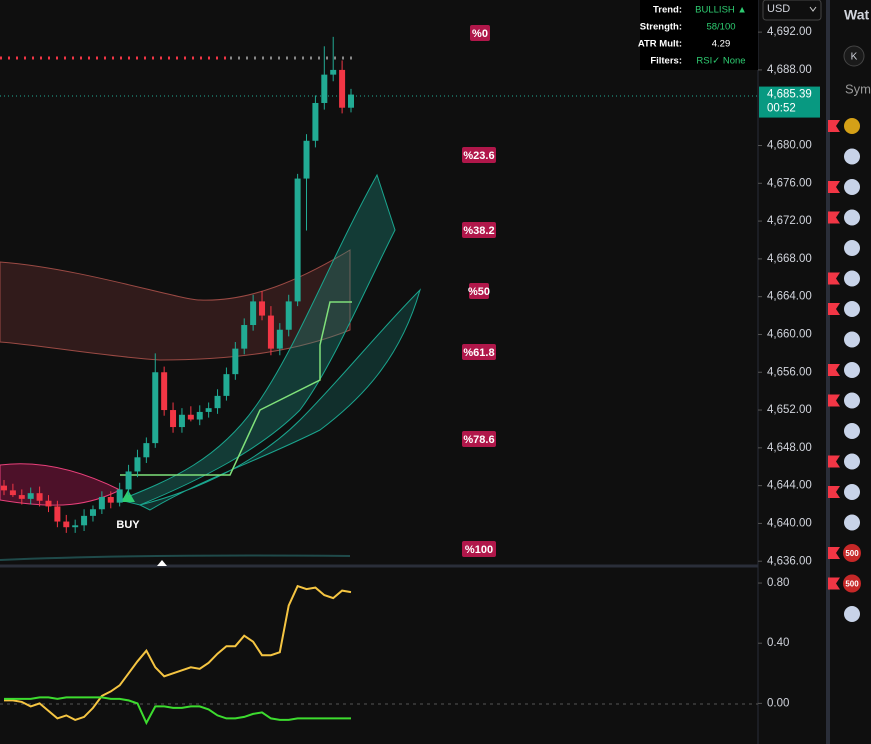 The width and height of the screenshot is (871, 744). I want to click on trail-line, so click(236, 388).